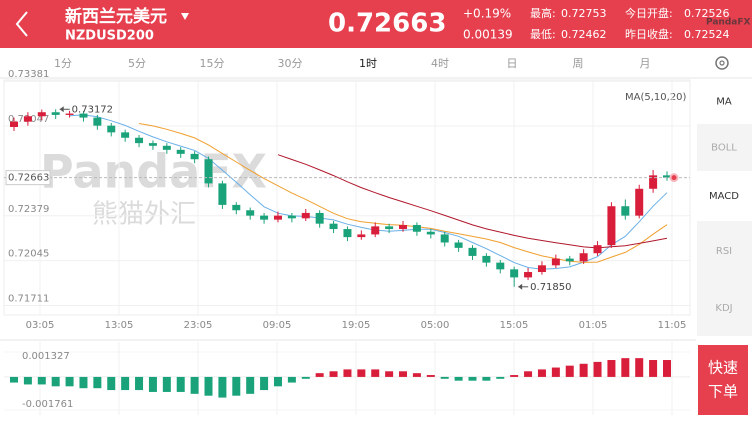  I want to click on change-pct: +0.19%, so click(487, 14).